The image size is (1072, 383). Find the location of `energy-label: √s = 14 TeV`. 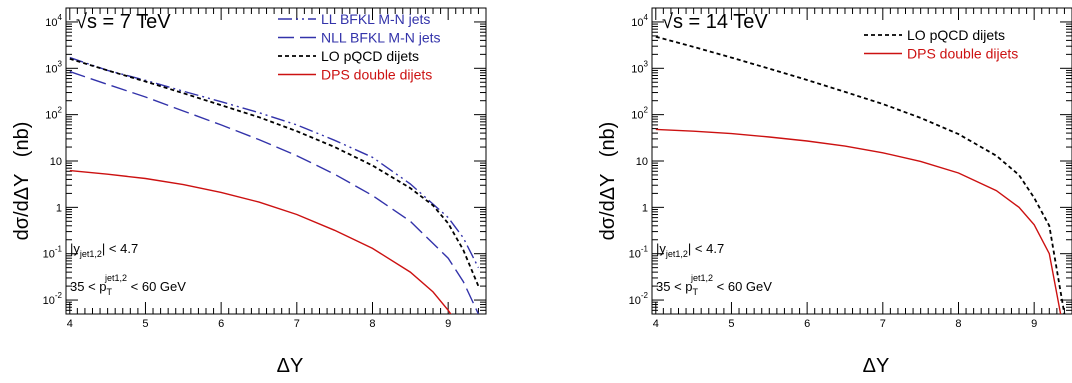

energy-label: √s = 14 TeV is located at coordinates (715, 22).